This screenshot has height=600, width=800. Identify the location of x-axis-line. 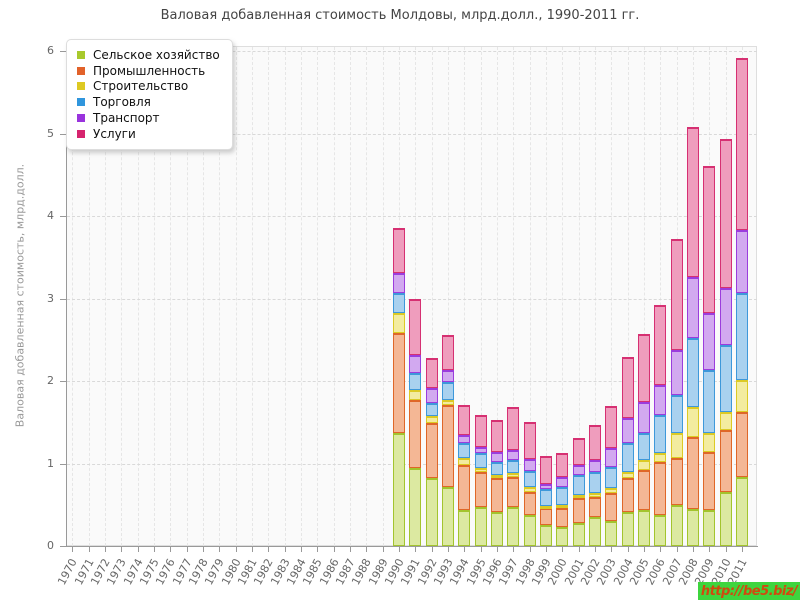
(412, 546).